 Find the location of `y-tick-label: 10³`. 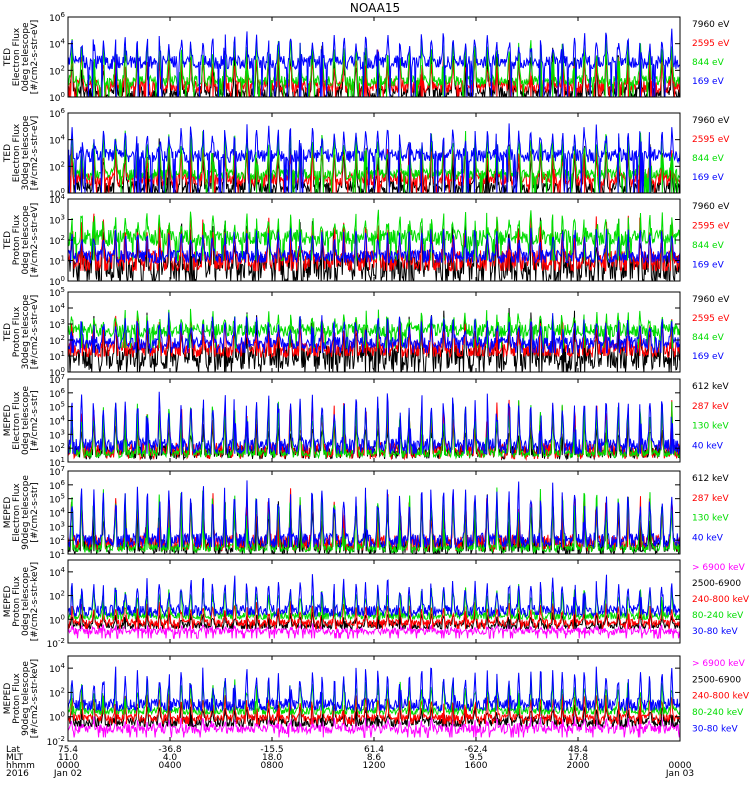

y-tick-label: 10³ is located at coordinates (57, 526).